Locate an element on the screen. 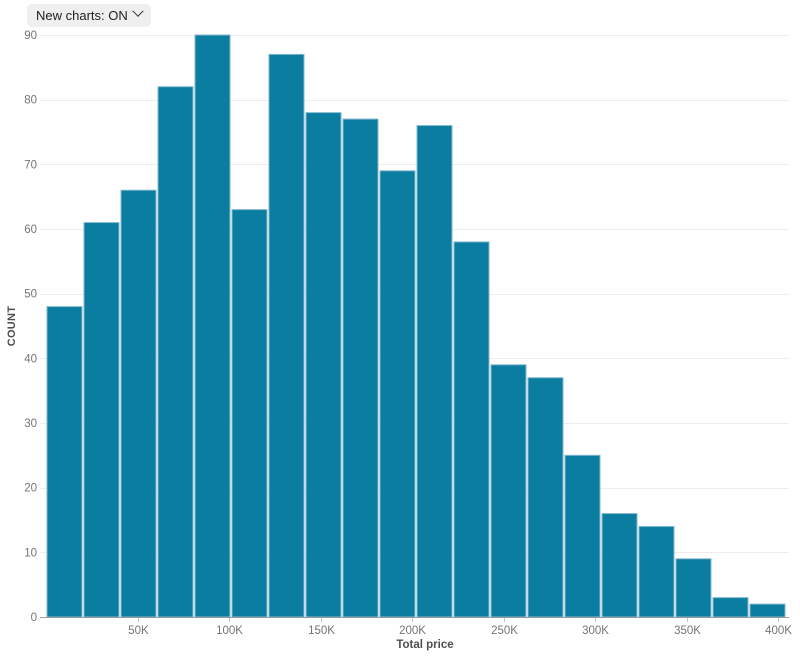 The image size is (800, 661). y-tick-label: 30 is located at coordinates (30, 424).